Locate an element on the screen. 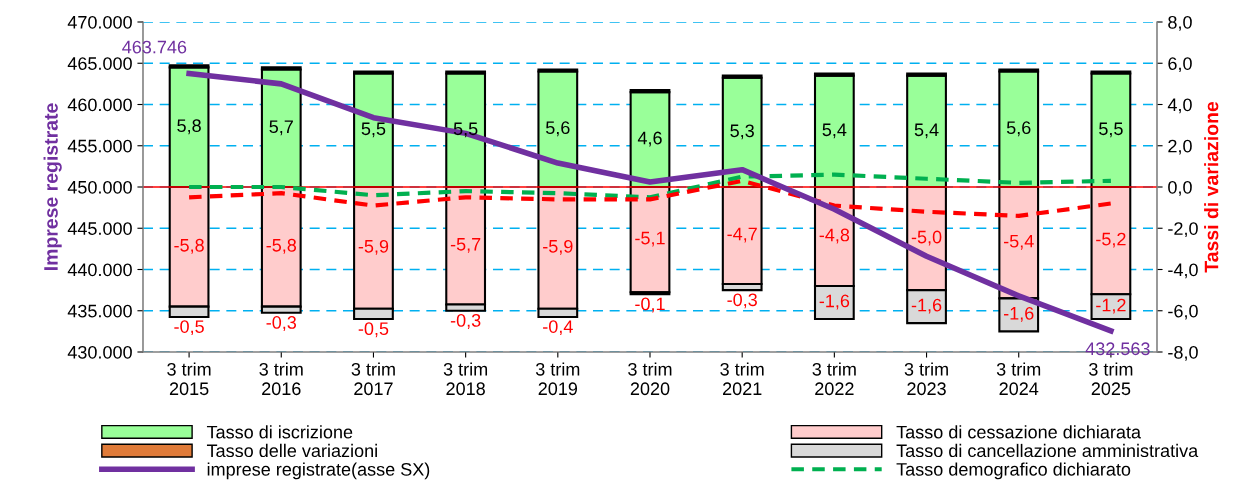  y-tick-label: 455.000 is located at coordinates (99, 146).